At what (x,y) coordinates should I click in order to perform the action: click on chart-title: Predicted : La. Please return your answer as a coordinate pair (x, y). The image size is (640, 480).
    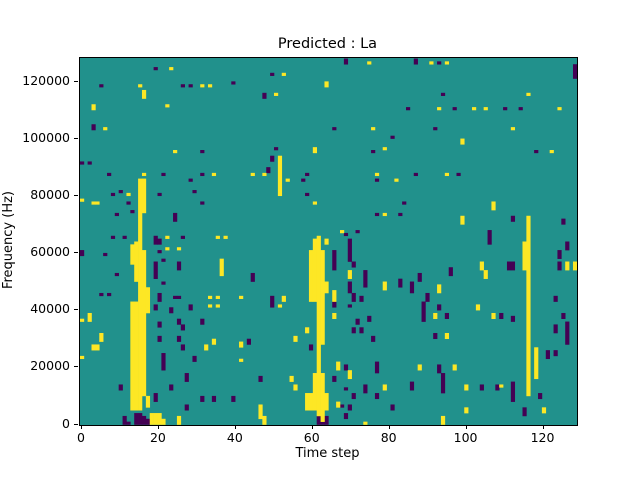
    Looking at the image, I should click on (327, 44).